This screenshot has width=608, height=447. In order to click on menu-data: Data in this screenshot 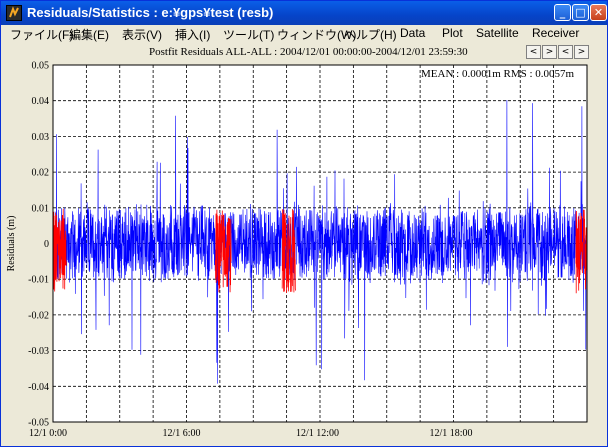, I will do `click(413, 33)`.